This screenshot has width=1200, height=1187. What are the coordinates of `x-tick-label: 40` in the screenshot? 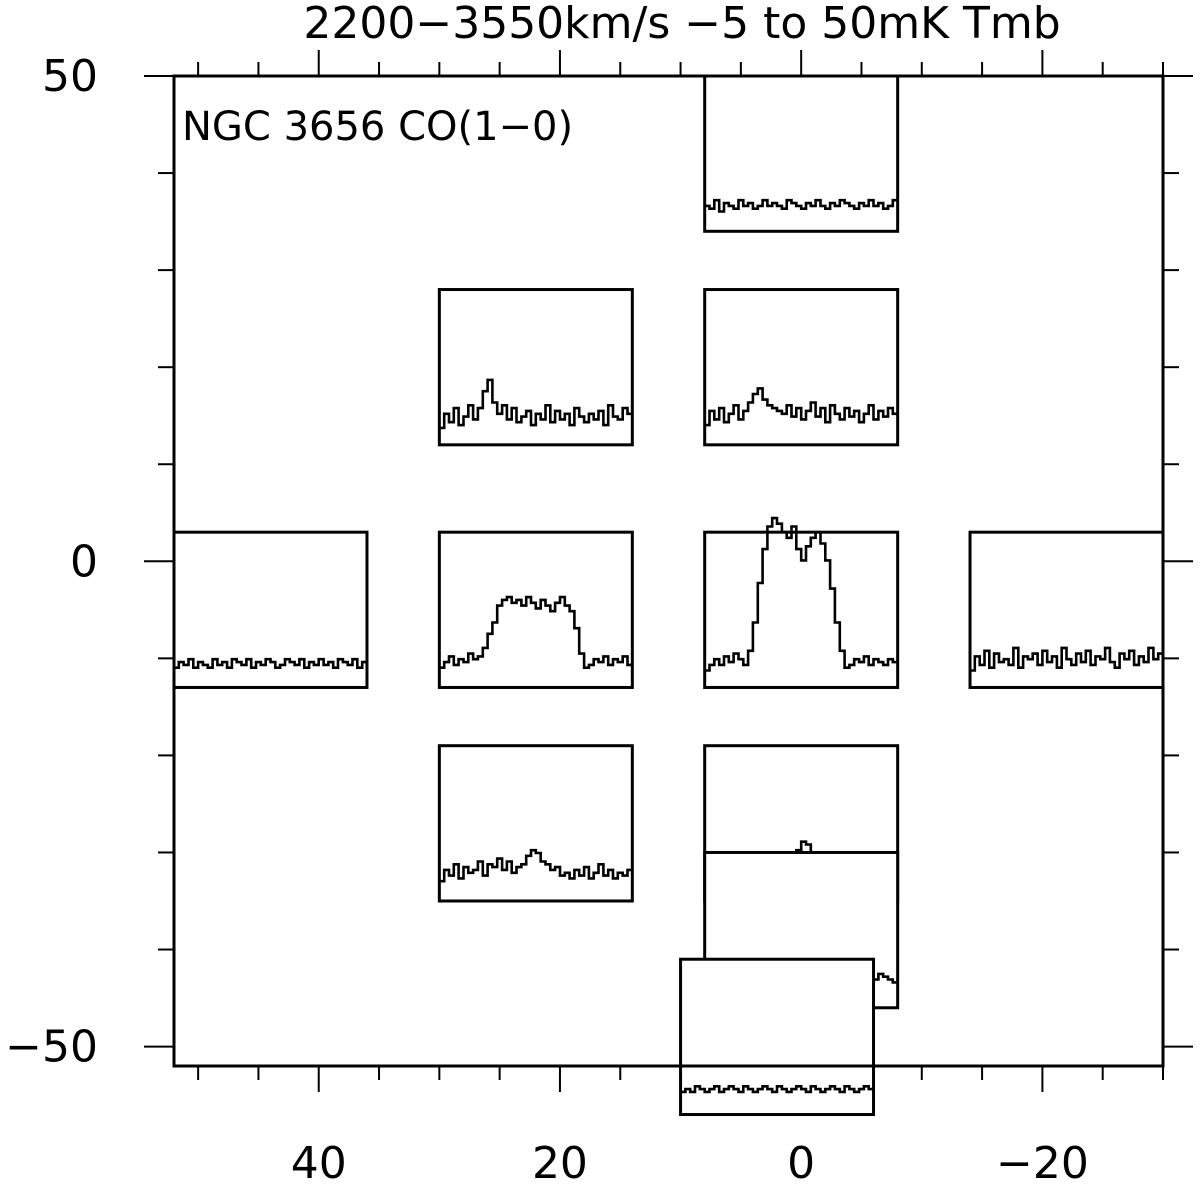 It's located at (319, 1162).